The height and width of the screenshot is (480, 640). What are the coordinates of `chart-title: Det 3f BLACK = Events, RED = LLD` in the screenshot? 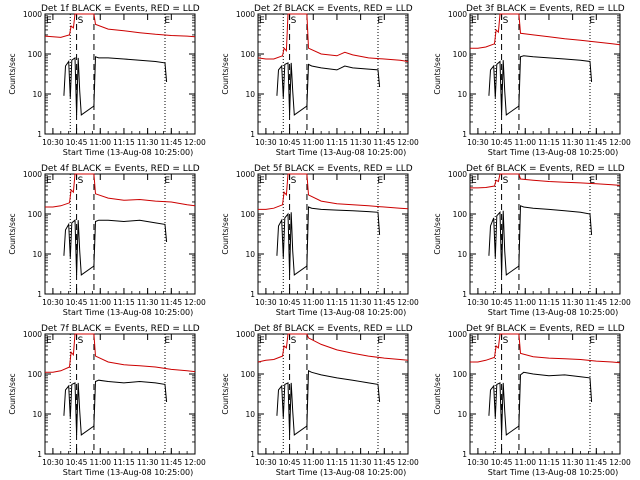 It's located at (545, 9).